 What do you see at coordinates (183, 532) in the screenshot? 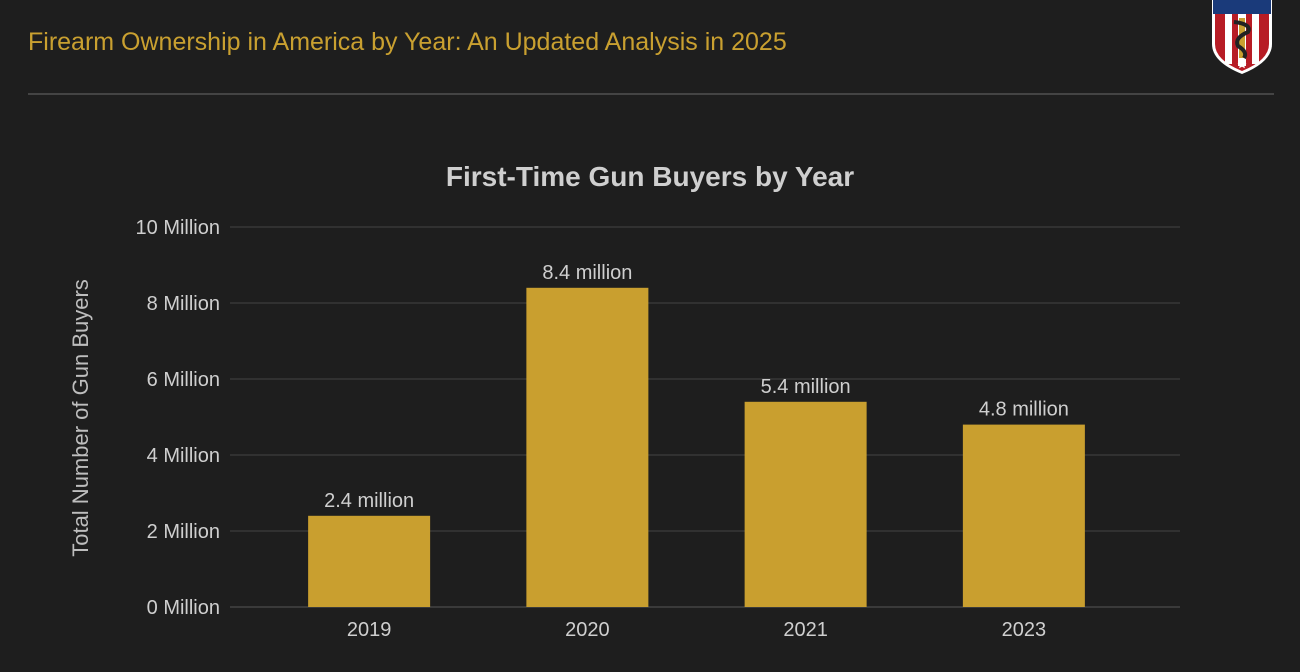
I see `y-tick-label: 2 Million` at bounding box center [183, 532].